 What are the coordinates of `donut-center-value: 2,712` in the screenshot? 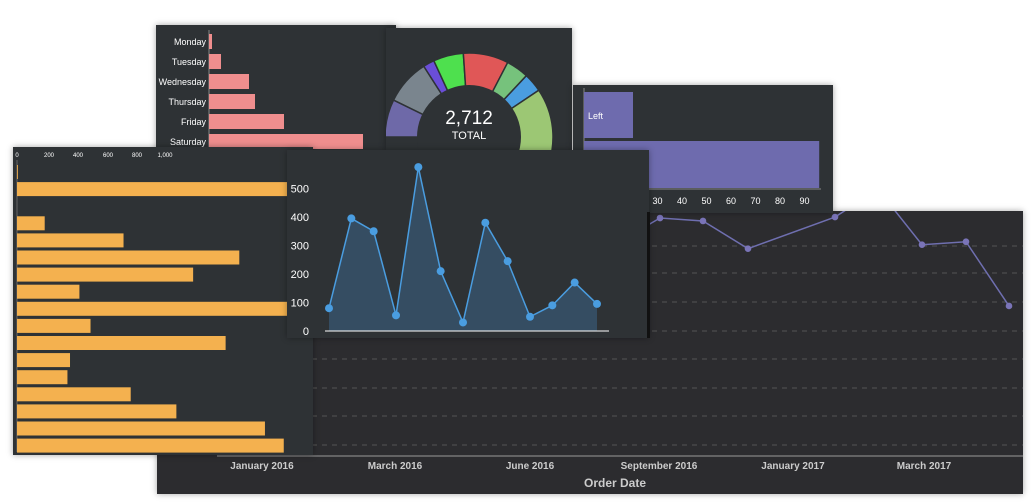 It's located at (469, 118).